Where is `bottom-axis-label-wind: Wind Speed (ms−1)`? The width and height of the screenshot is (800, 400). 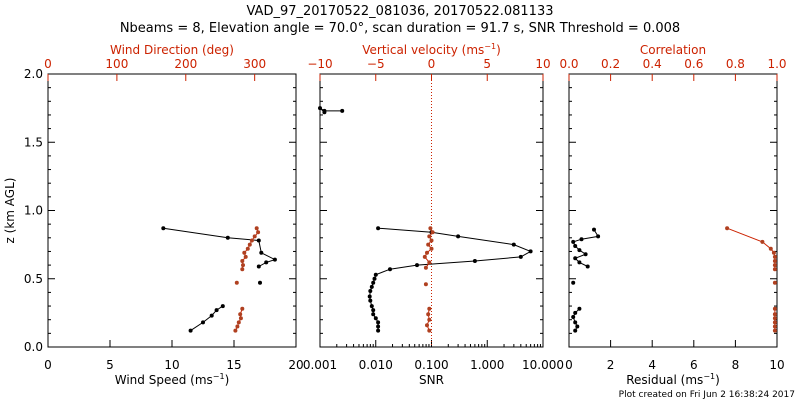 bottom-axis-label-wind: Wind Speed (ms−1) is located at coordinates (172, 379).